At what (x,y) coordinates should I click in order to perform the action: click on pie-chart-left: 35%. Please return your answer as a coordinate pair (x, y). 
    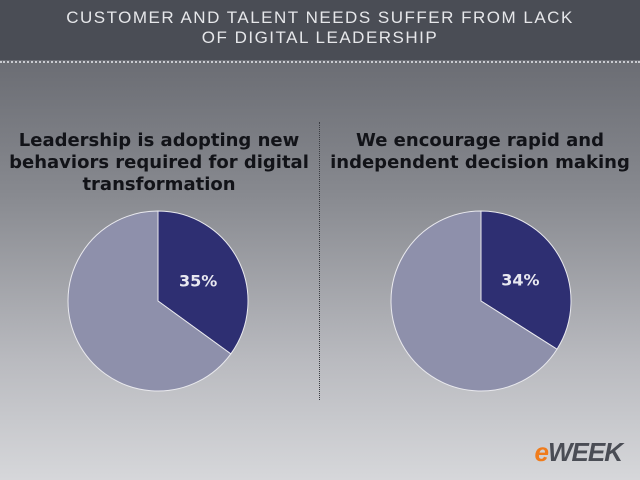
    Looking at the image, I should click on (158, 301).